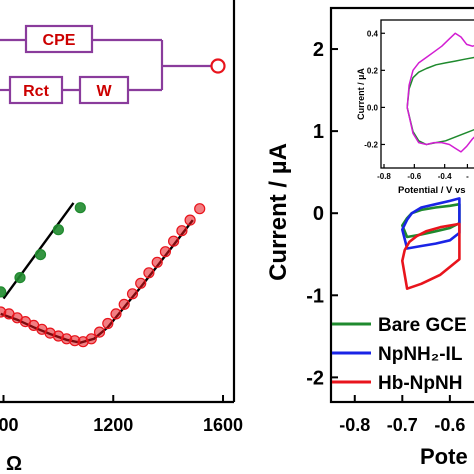 This screenshot has width=474, height=474. I want to click on inset-y-ticks: 0.4 0.2 0.0 -0.2, so click(374, 89).